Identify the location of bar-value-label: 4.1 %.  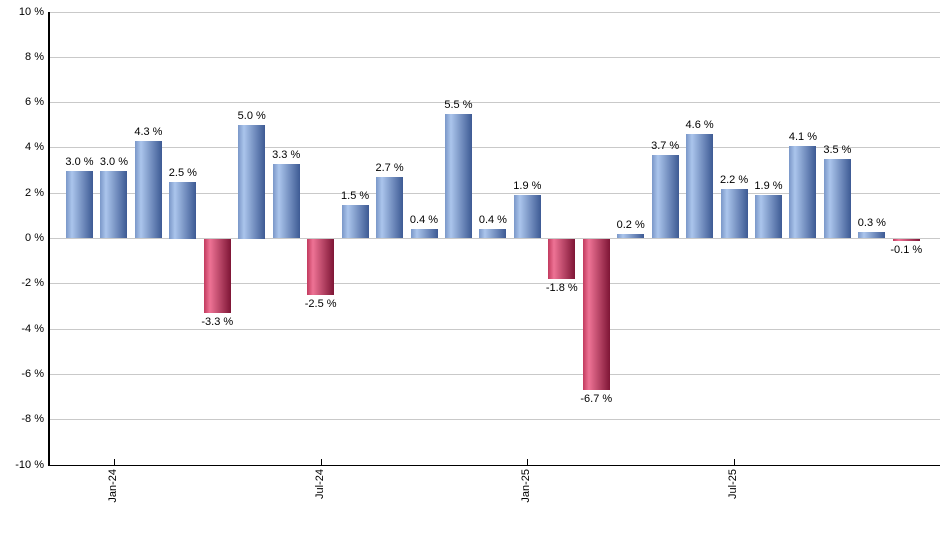
(803, 136).